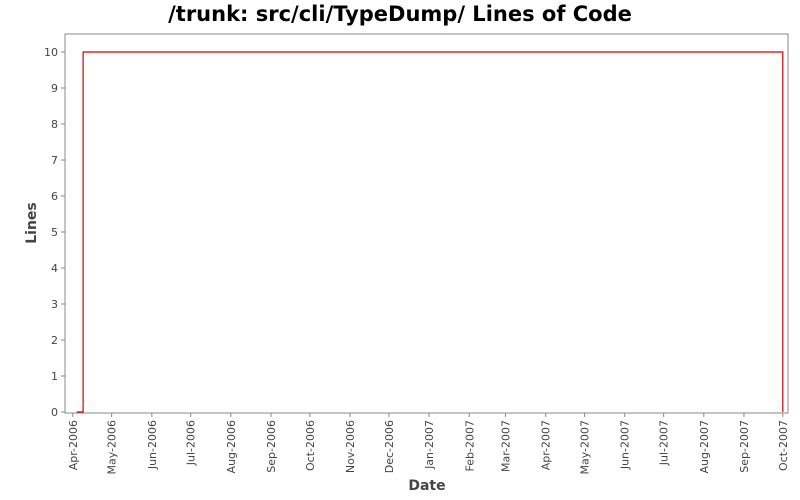 The height and width of the screenshot is (500, 800). I want to click on x-tick-label: Aug-2006, so click(231, 446).